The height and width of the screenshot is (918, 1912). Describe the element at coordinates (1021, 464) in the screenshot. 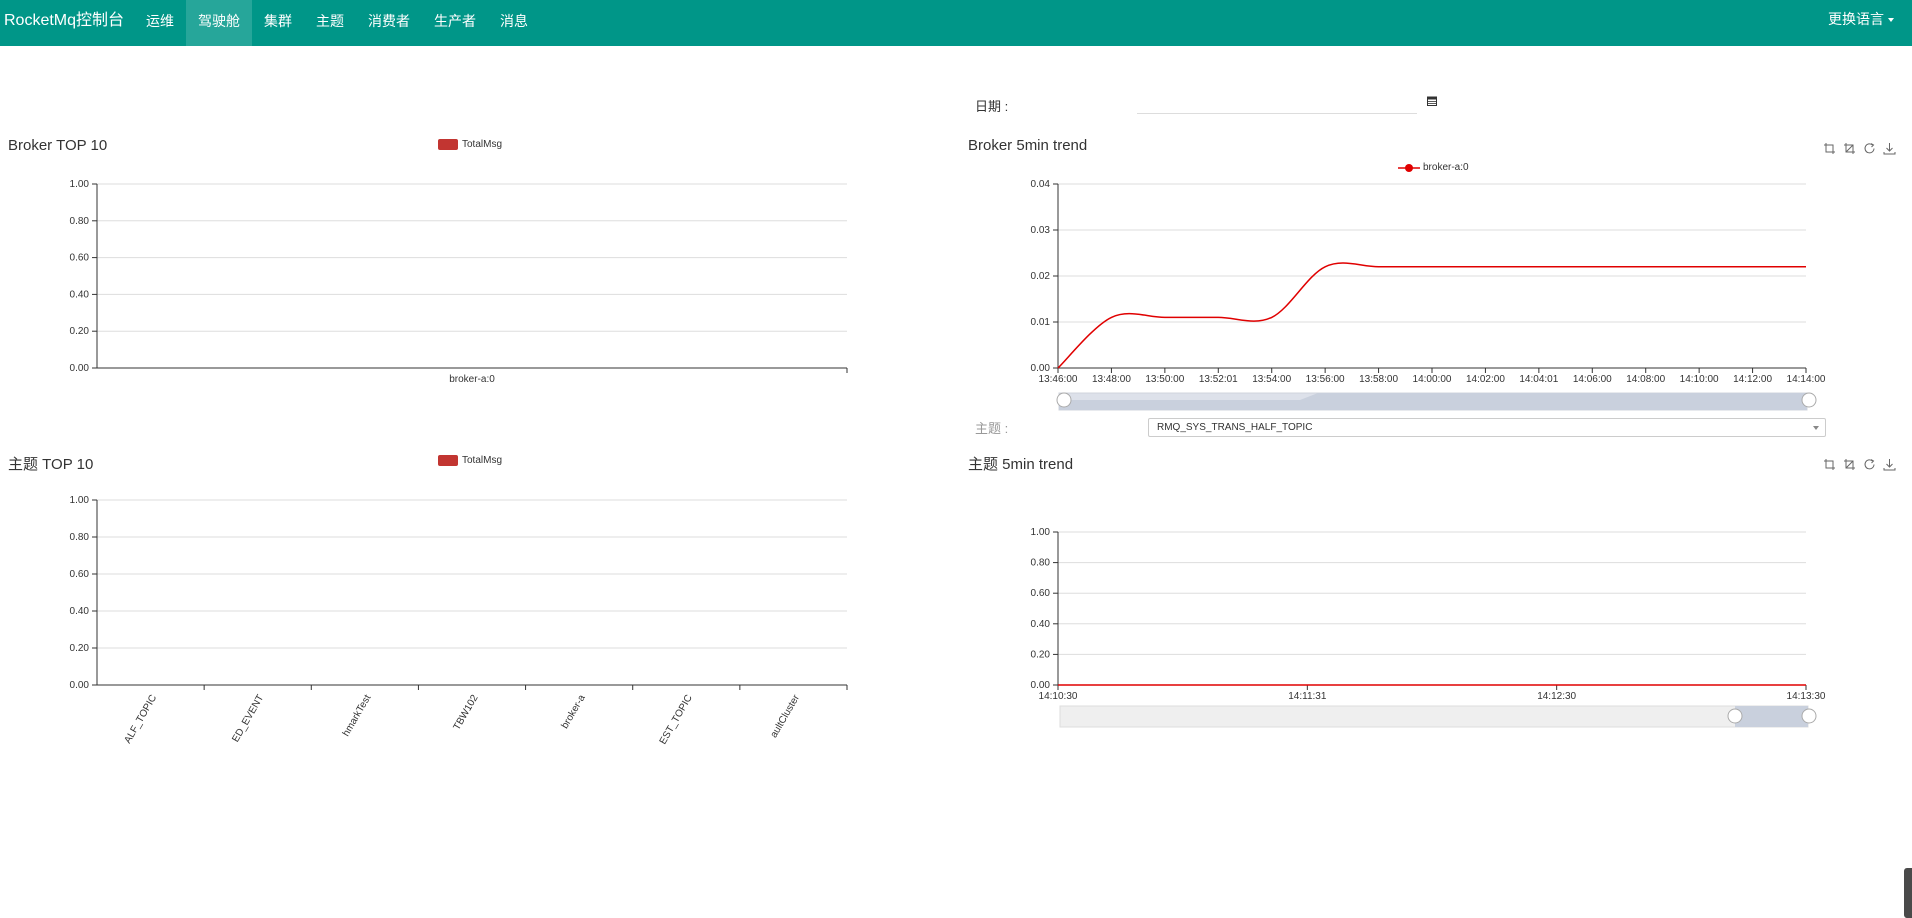

I see `topic-trend-title: 主题 5min trend` at that location.